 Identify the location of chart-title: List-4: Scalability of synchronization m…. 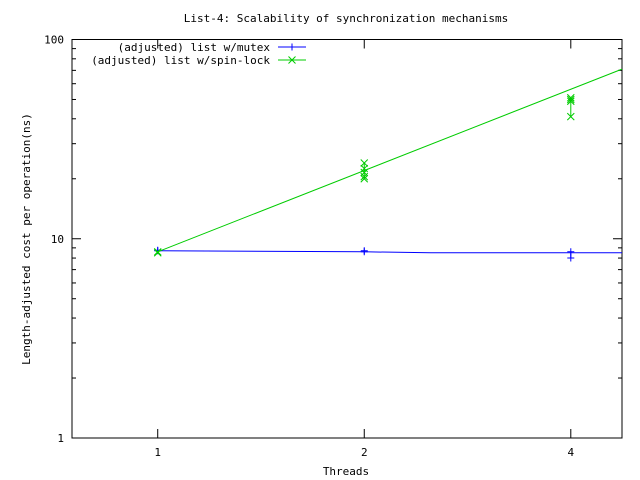
(346, 18).